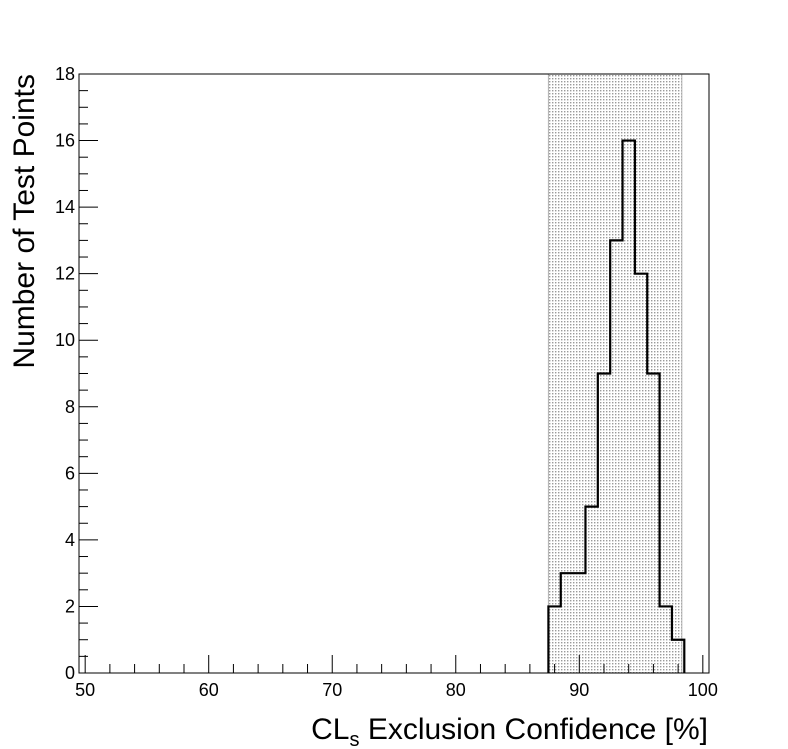 The height and width of the screenshot is (749, 788). What do you see at coordinates (70, 407) in the screenshot?
I see `y-tick-label: 8` at bounding box center [70, 407].